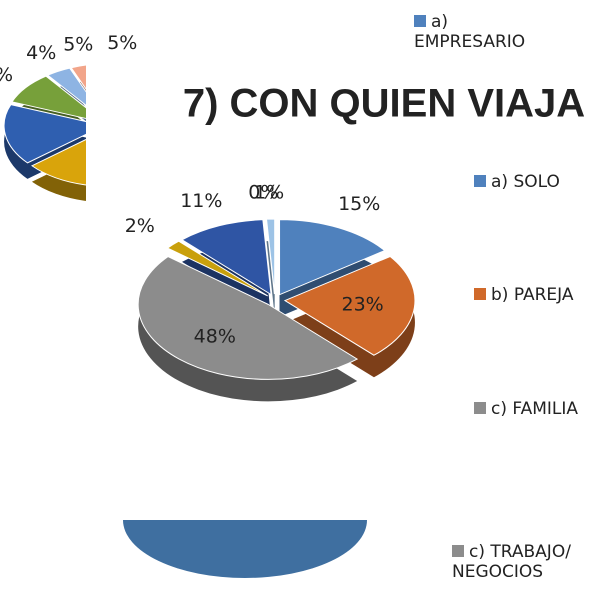 The height and width of the screenshot is (590, 616). I want to click on data-label: 48%, so click(215, 337).